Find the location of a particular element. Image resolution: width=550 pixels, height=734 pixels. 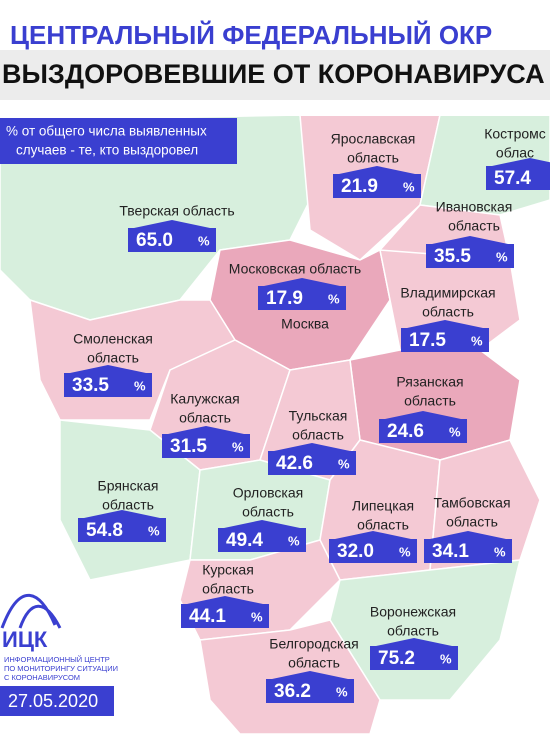

logo-line: С КОРОНАВИРУСОМ is located at coordinates (42, 677).